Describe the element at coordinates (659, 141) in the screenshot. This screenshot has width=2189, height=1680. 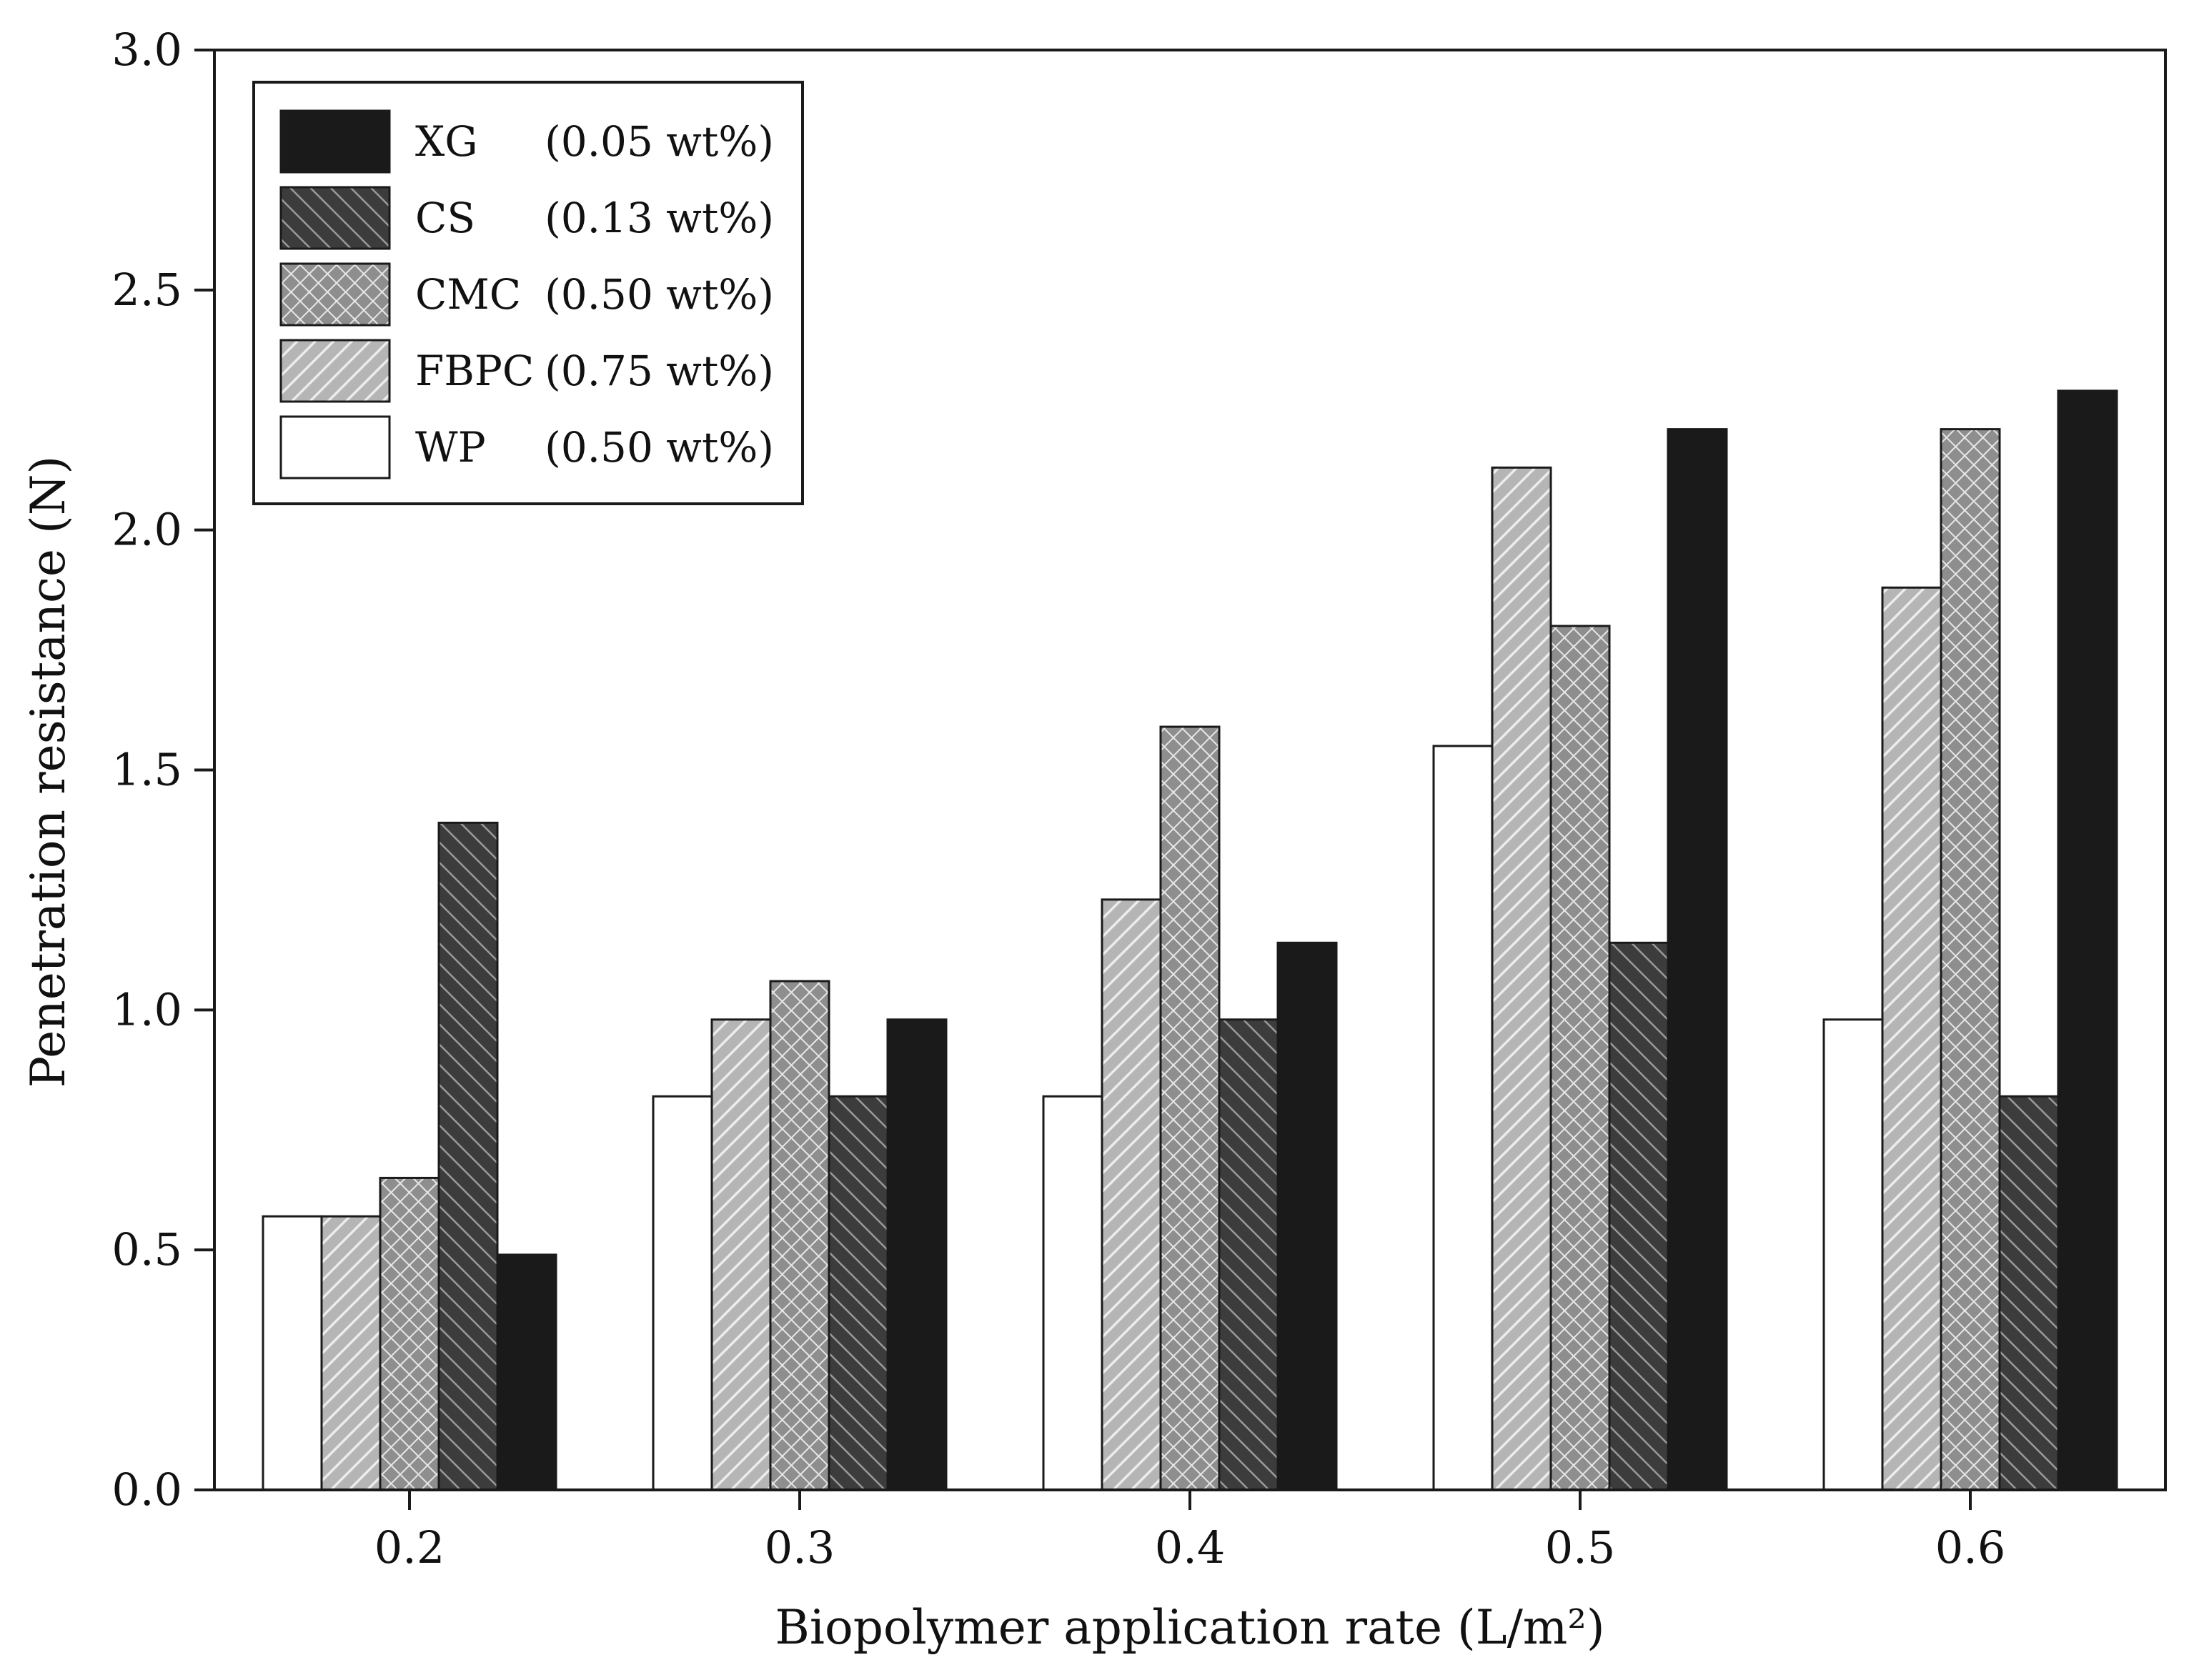
I see `legend-concentration-xg: (0.05 wt%)` at that location.